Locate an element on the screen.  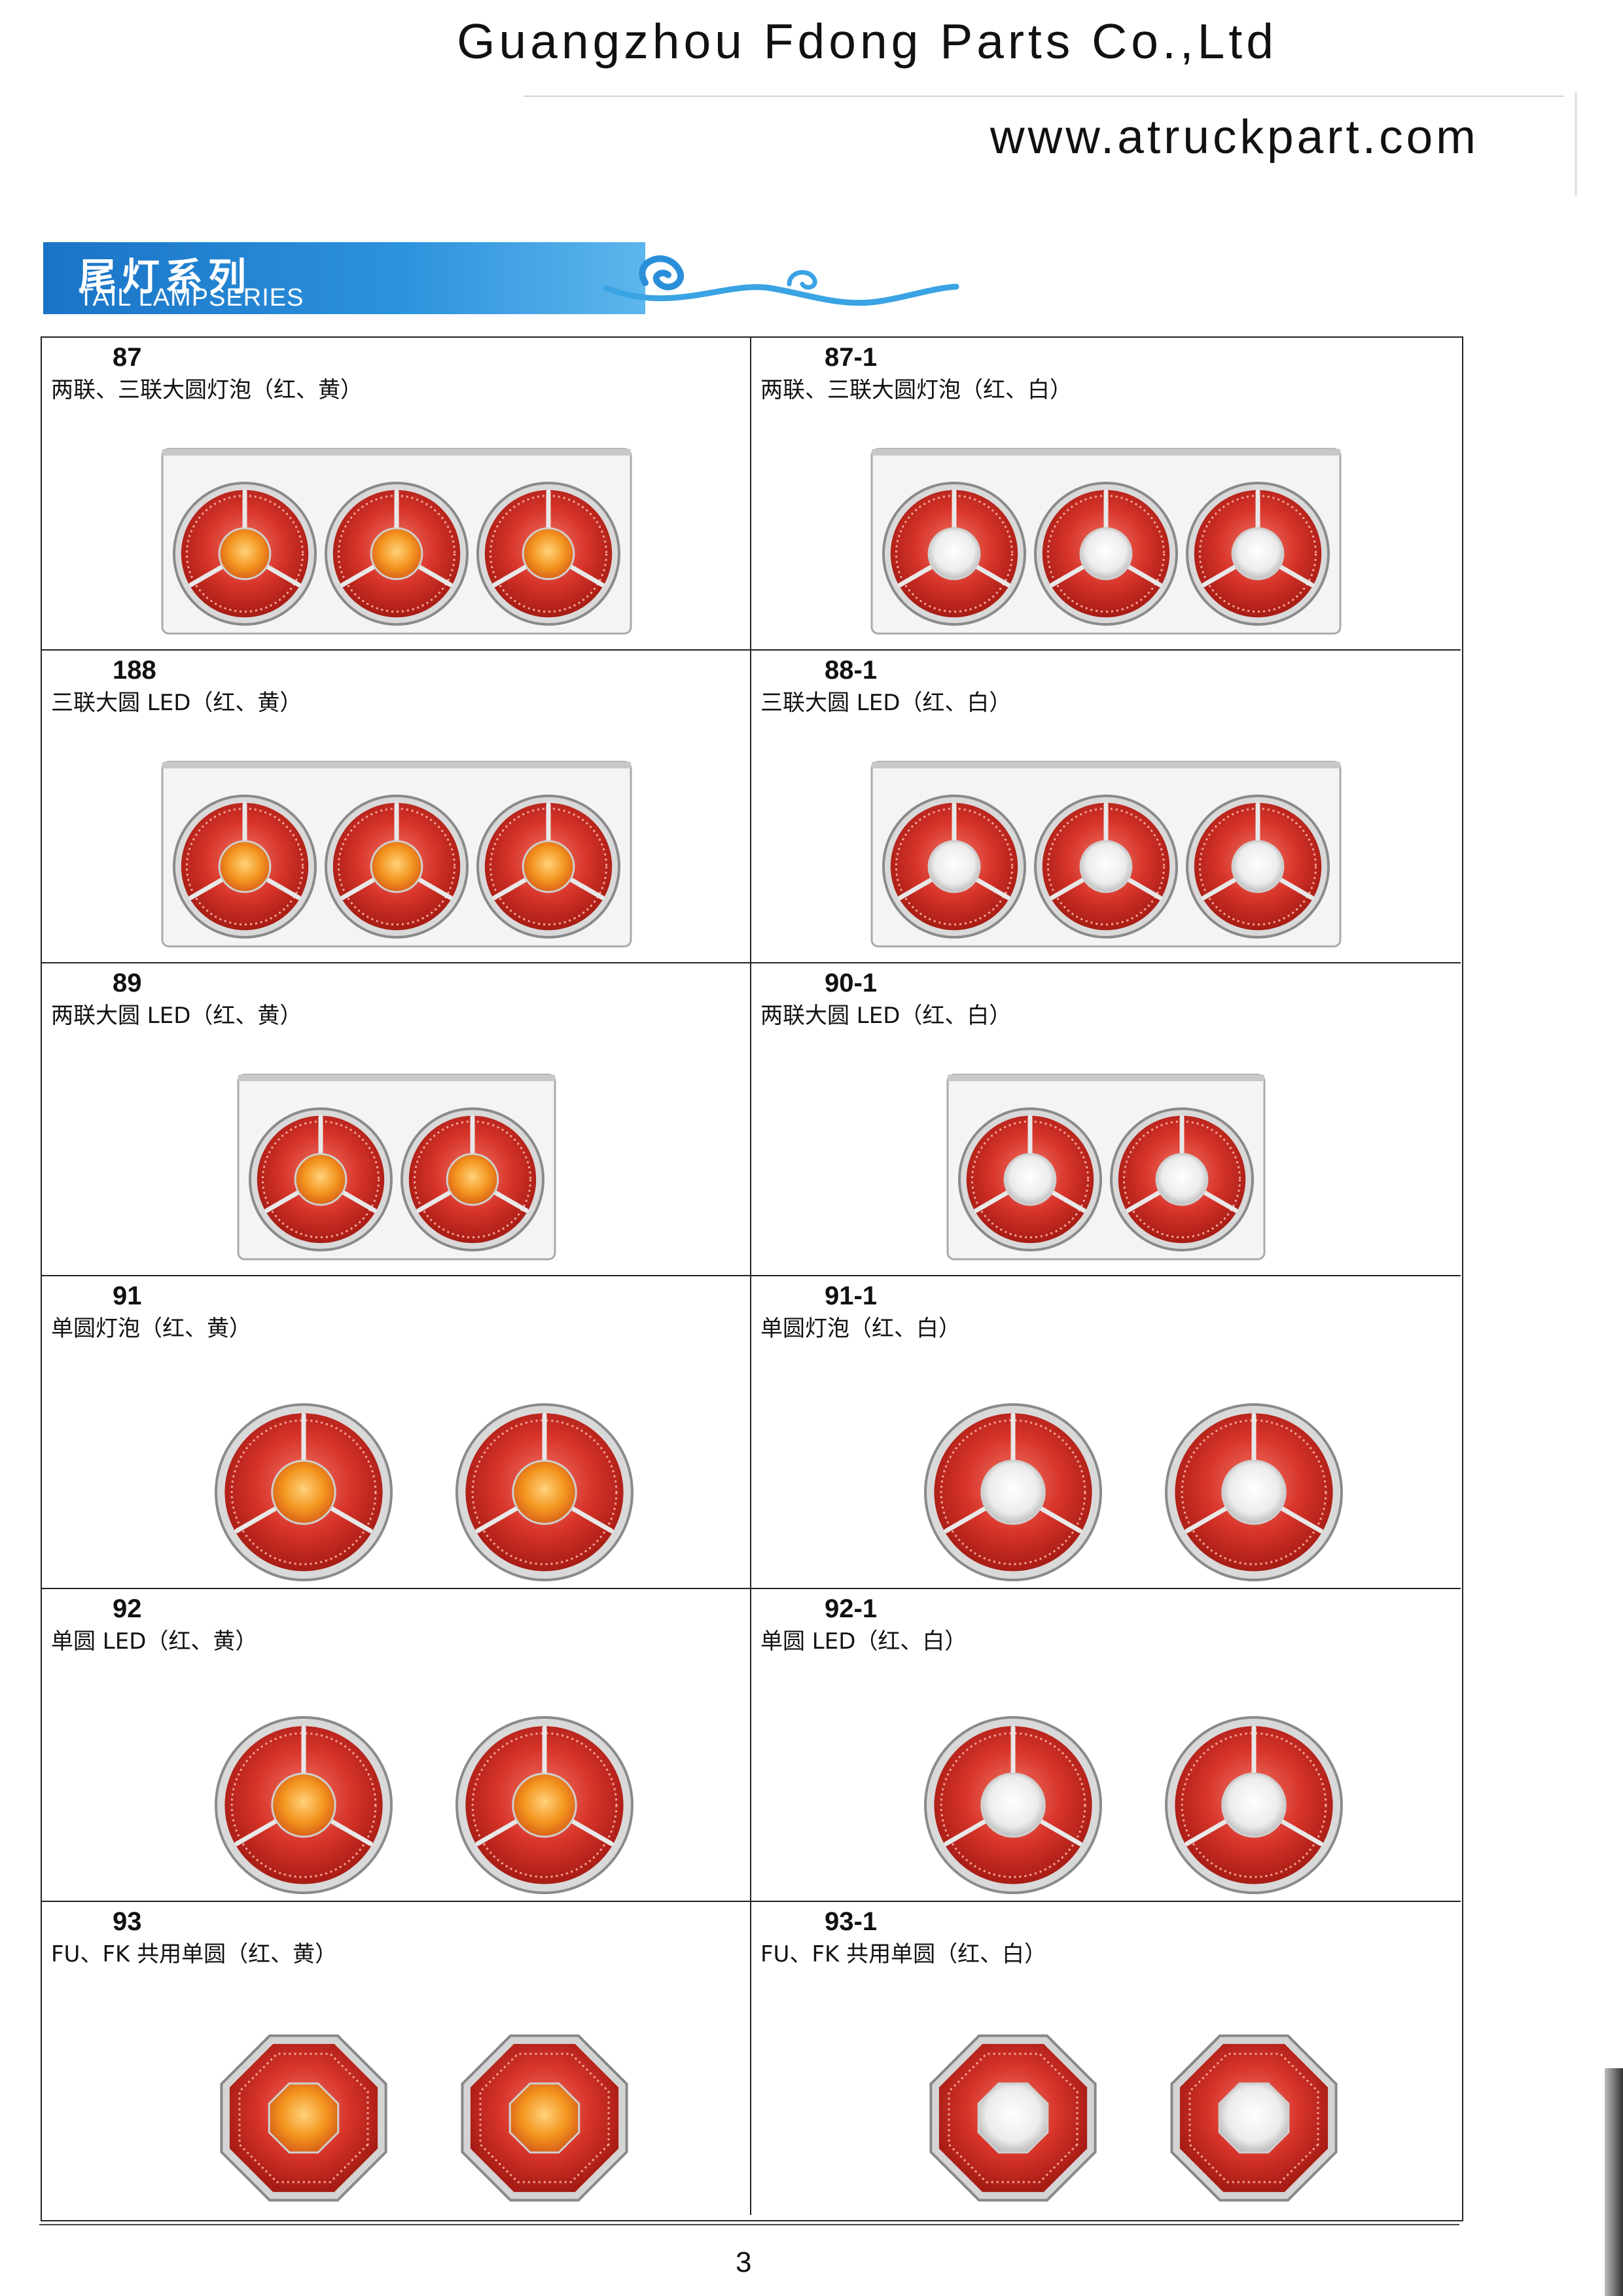
product-description: 三联大圆 LED（红、黄） is located at coordinates (177, 703).